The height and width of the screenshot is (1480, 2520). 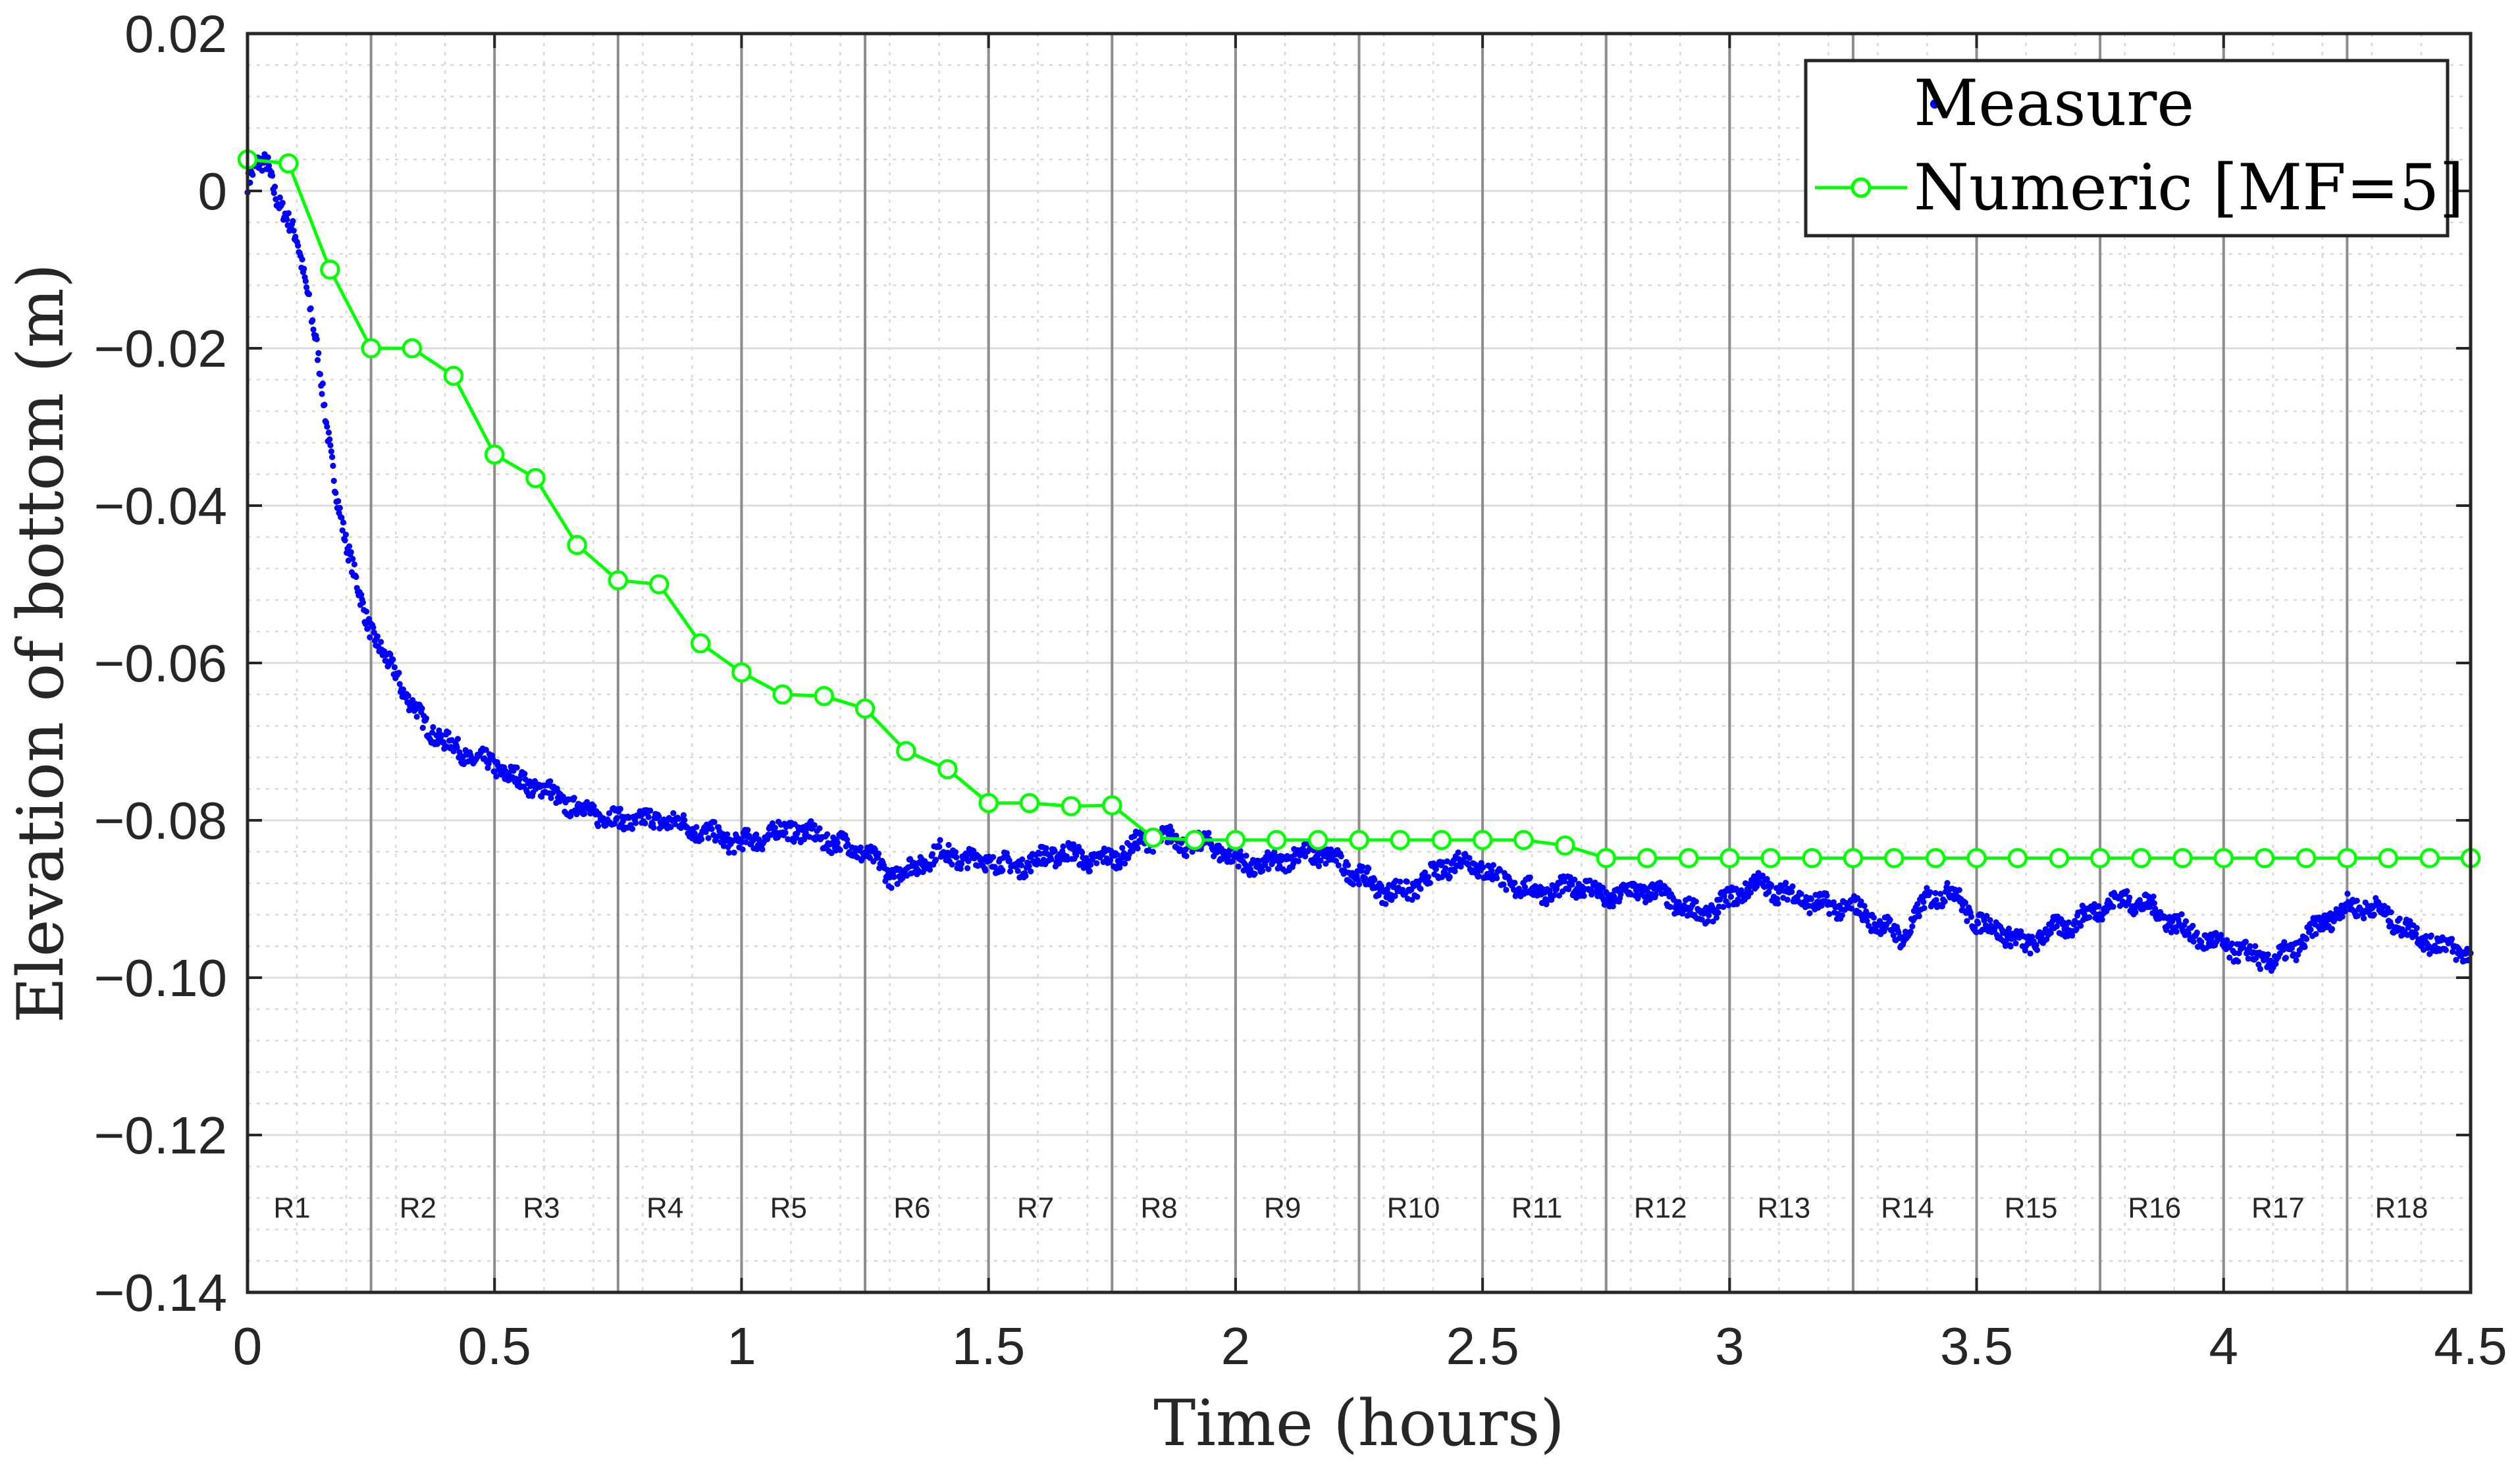 I want to click on run-label: R10, so click(x=1413, y=1208).